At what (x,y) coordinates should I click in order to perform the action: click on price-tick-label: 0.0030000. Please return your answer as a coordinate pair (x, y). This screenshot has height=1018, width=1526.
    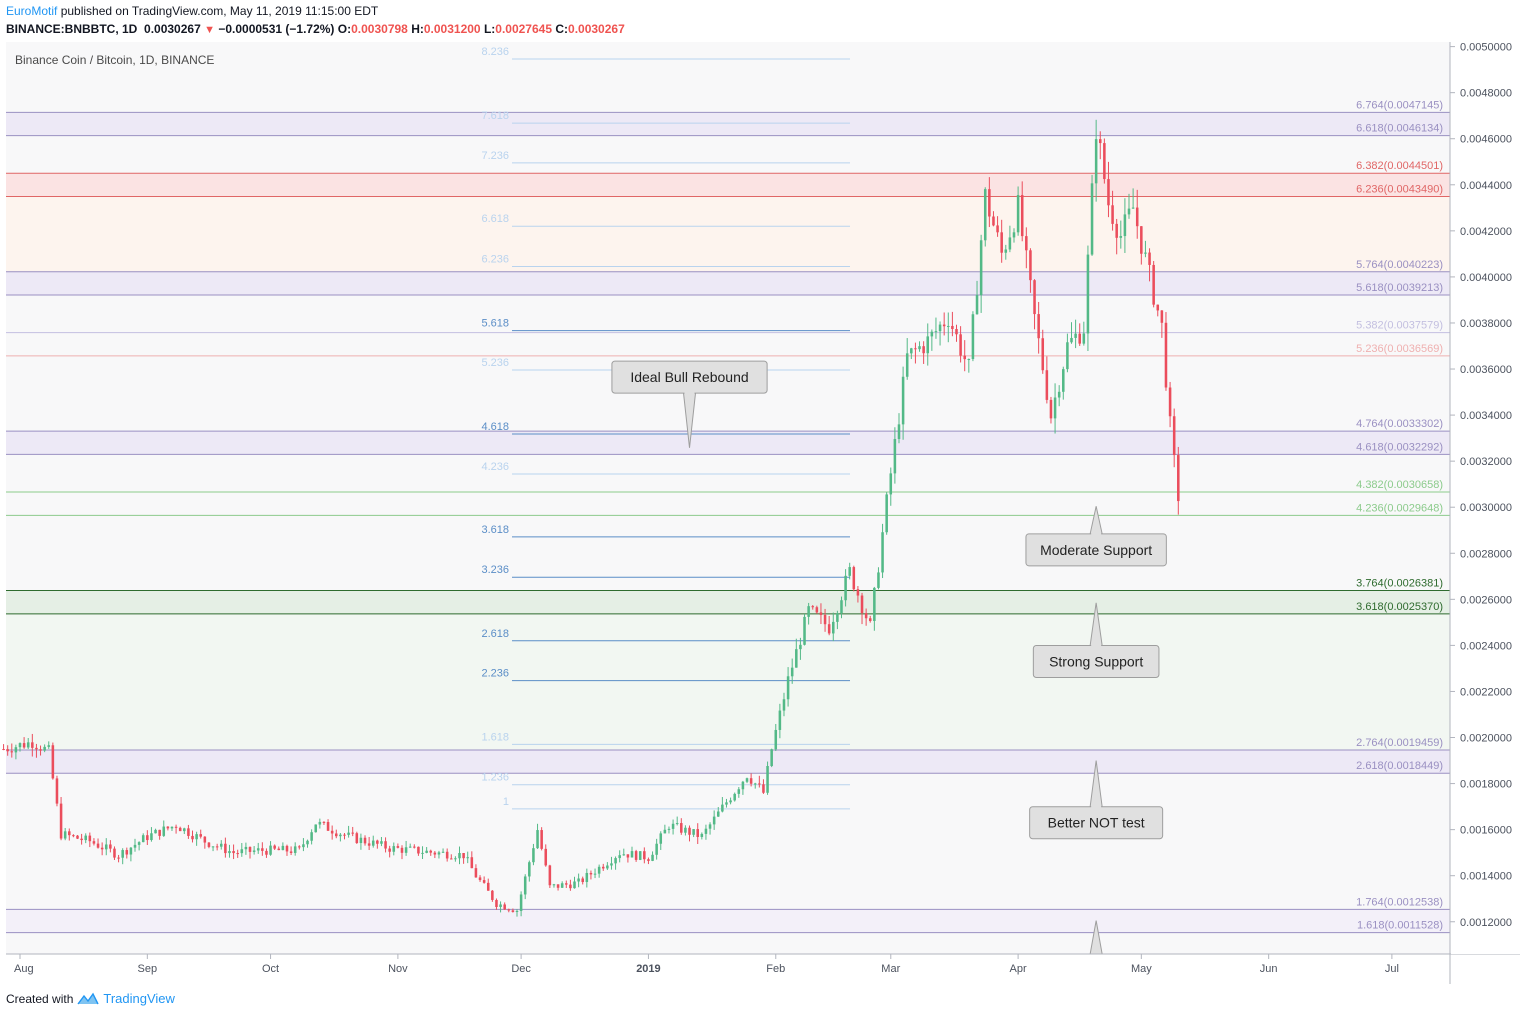
    Looking at the image, I should click on (1486, 508).